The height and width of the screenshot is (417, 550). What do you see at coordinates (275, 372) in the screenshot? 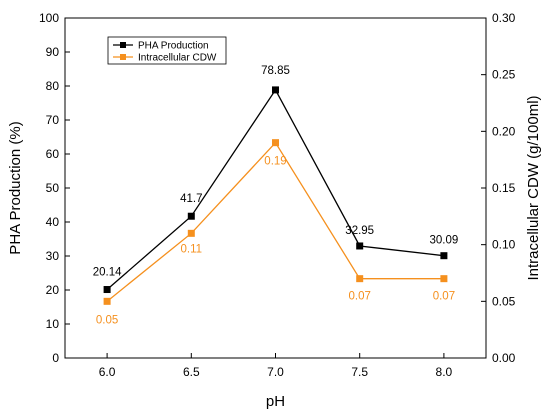
I see `x-tick-label: 7.0` at bounding box center [275, 372].